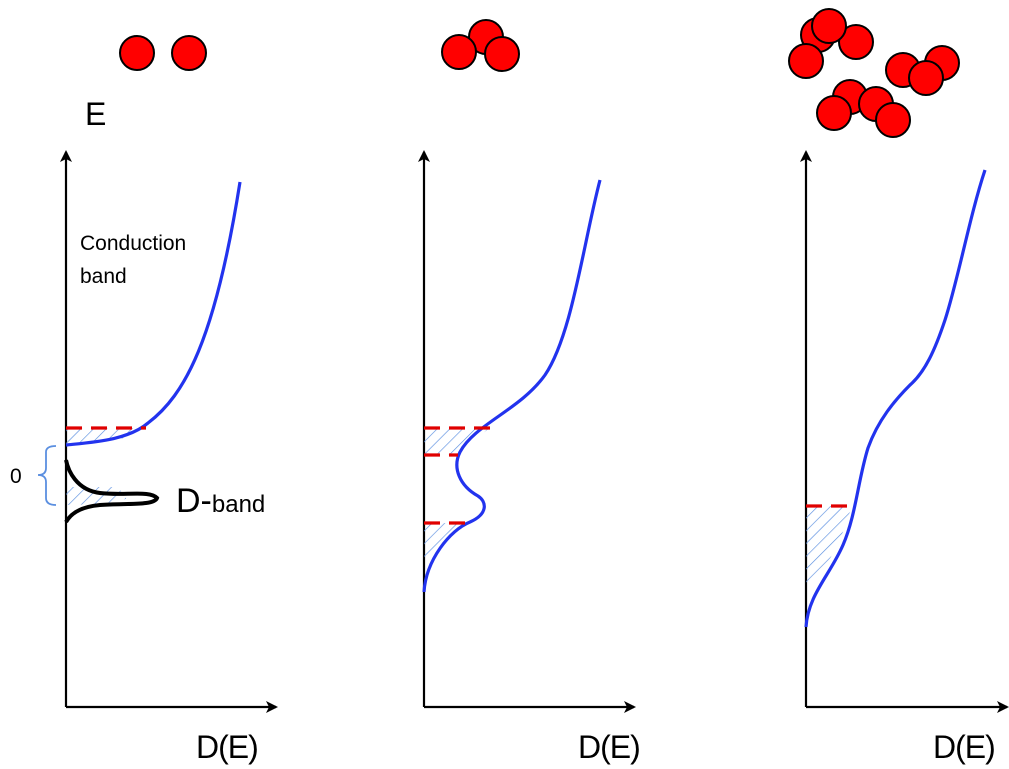  What do you see at coordinates (95, 114) in the screenshot?
I see `energy-axis-label: E` at bounding box center [95, 114].